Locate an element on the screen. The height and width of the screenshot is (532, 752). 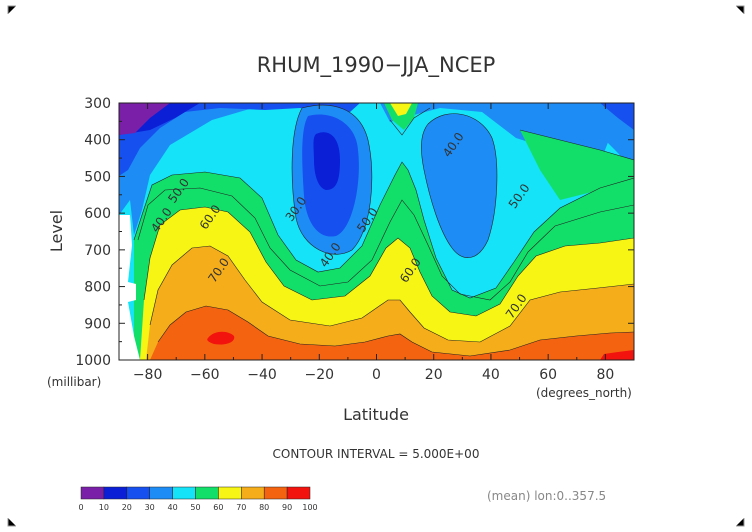
colorbar: 0 10 20 30 40 50 60 70 80 90 100 is located at coordinates (198, 499).